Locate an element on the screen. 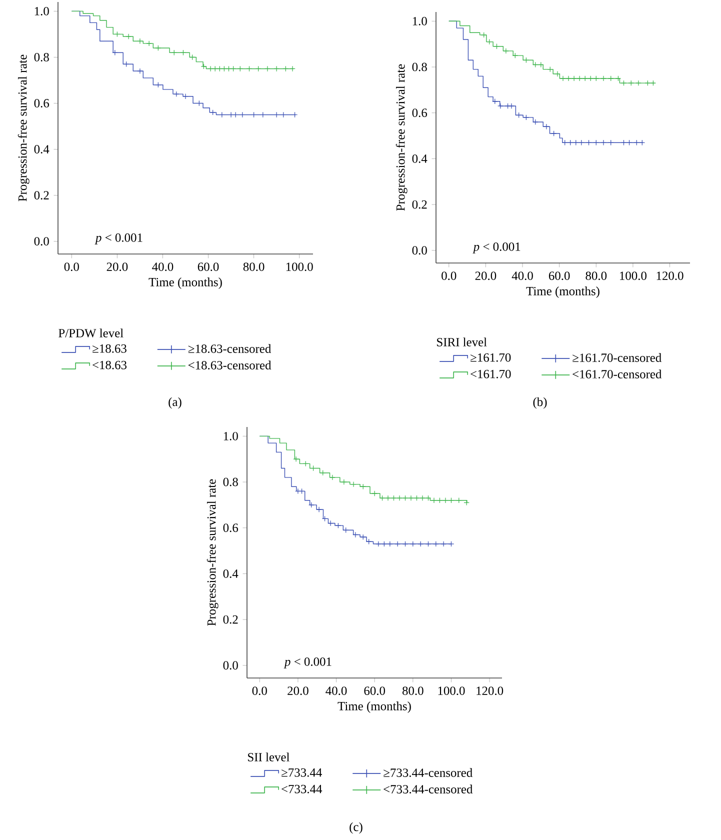 This screenshot has width=721, height=840. x-tick-label: 20.0 is located at coordinates (298, 691).